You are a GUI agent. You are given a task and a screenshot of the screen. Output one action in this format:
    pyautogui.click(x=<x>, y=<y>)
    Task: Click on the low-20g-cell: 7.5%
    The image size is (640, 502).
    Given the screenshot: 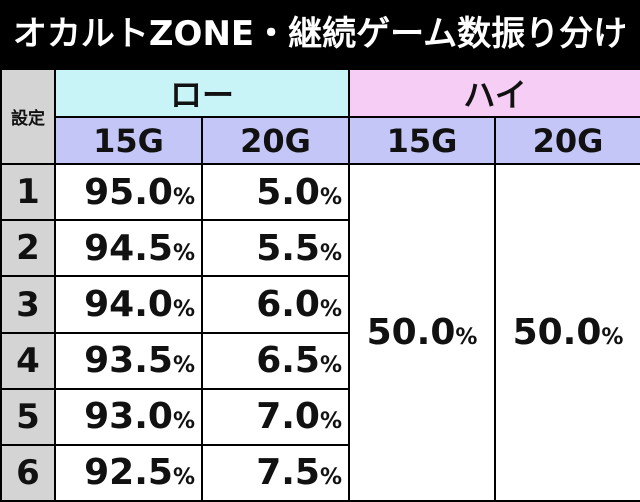 What is the action you would take?
    pyautogui.click(x=275, y=472)
    